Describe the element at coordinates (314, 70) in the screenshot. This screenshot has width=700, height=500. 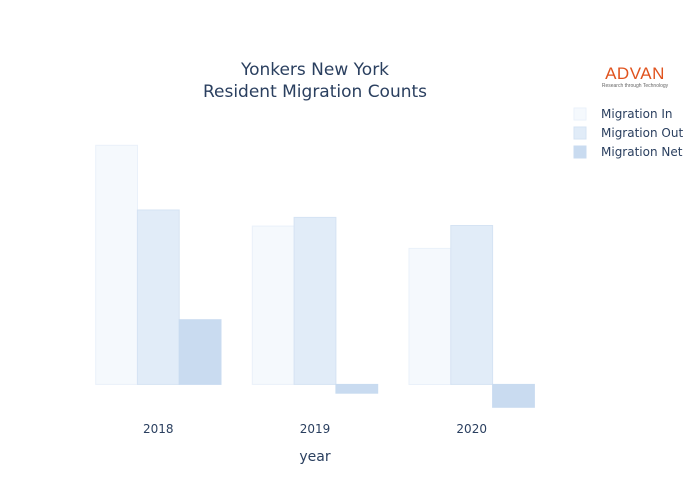
I see `chart-title-line-1: Yonkers New York` at that location.